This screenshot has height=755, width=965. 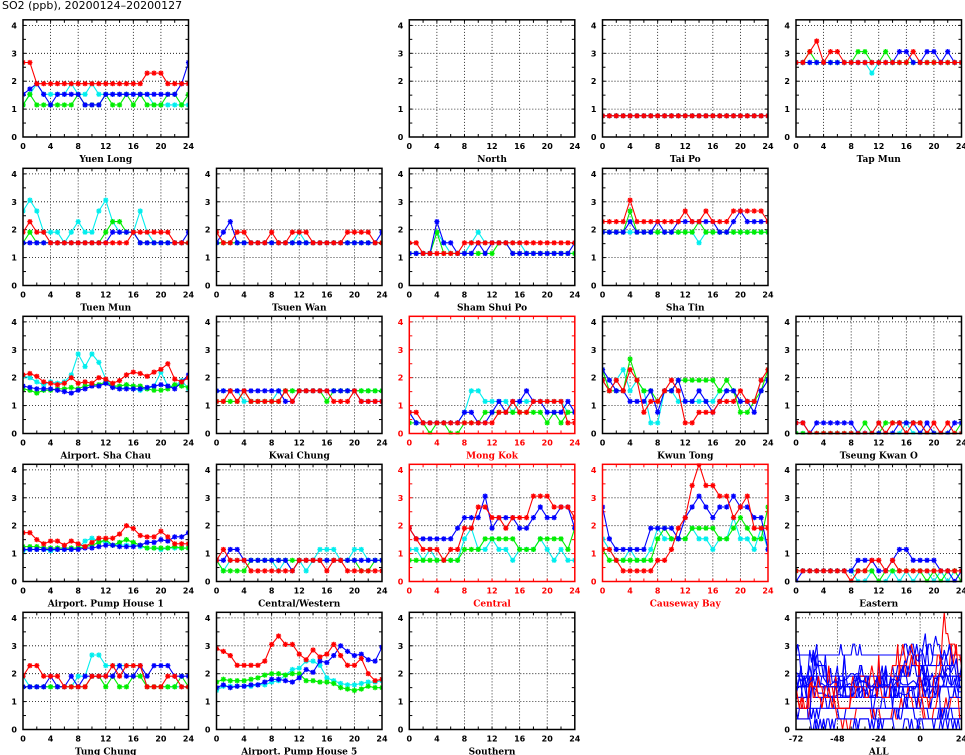 I want to click on x-tick-label: 24, so click(x=575, y=295).